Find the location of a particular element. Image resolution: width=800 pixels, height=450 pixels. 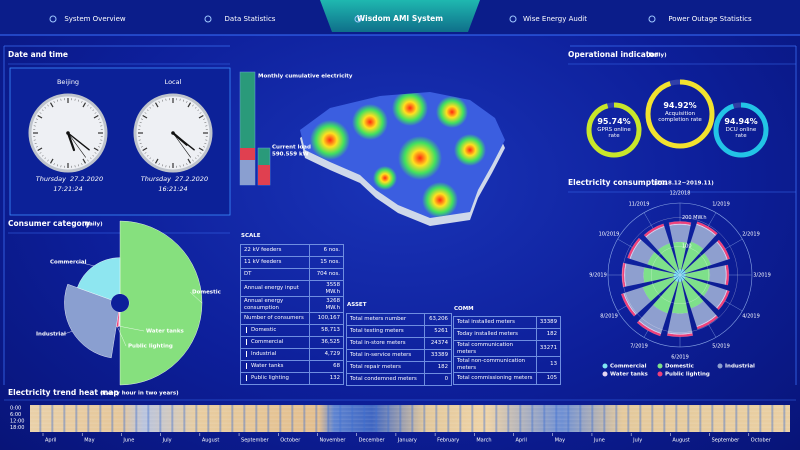

nav-tab: Power Outage Statistics is located at coordinates (710, 19).